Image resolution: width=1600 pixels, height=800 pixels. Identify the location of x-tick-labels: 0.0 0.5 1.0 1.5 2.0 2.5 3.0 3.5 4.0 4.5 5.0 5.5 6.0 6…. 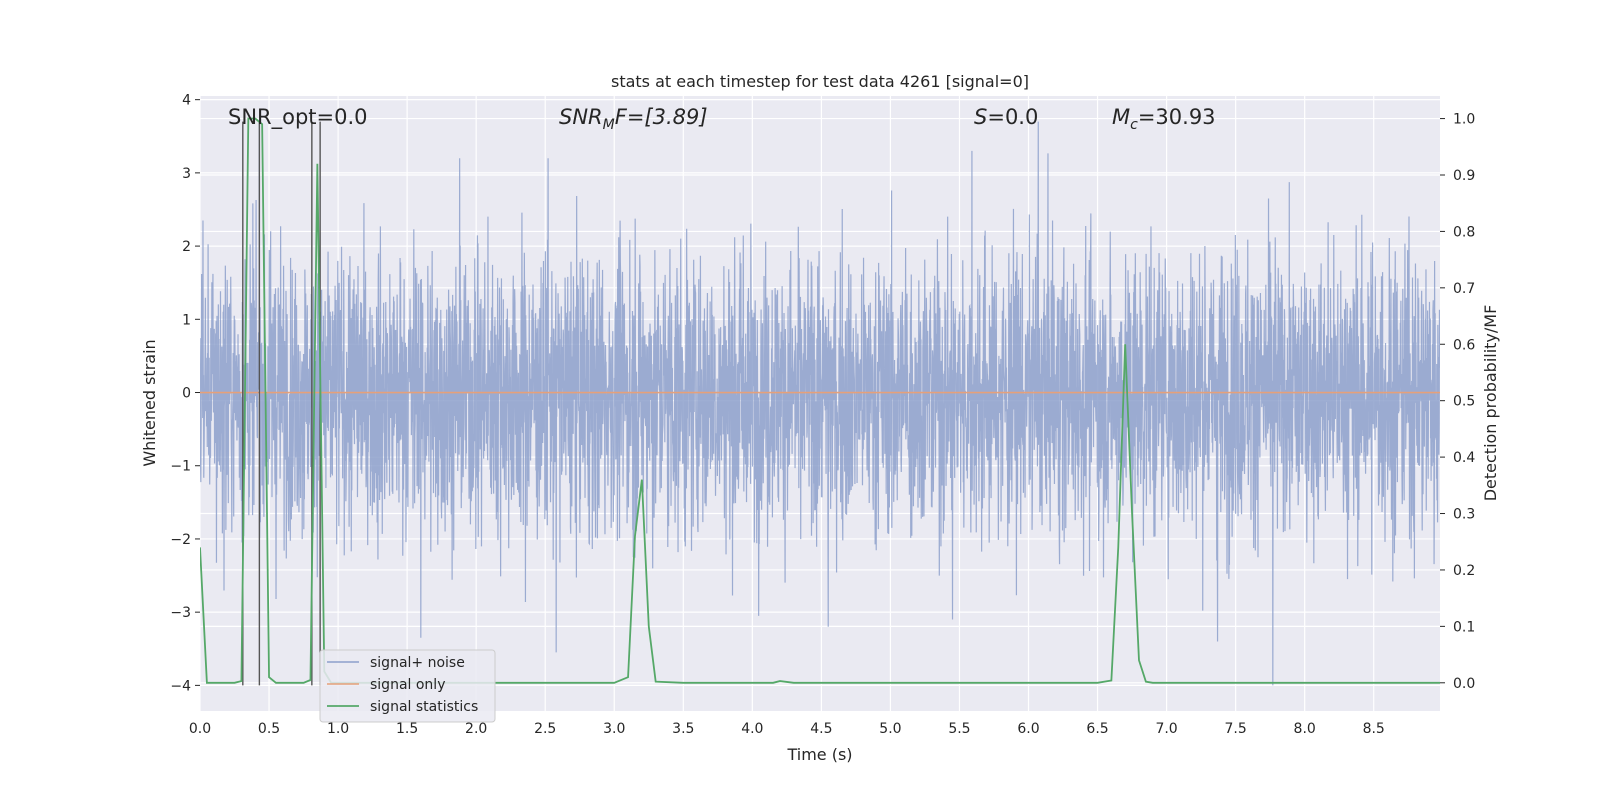
(787, 729).